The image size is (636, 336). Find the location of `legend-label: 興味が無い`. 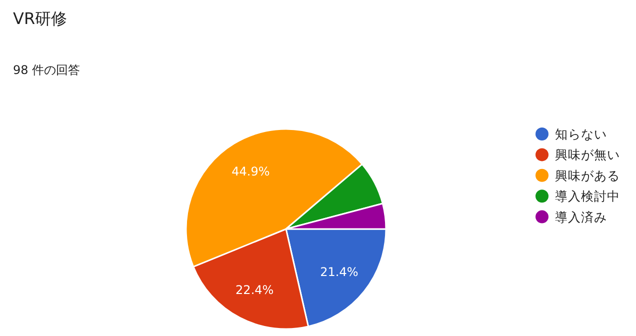

legend-label: 興味が無い is located at coordinates (587, 154).